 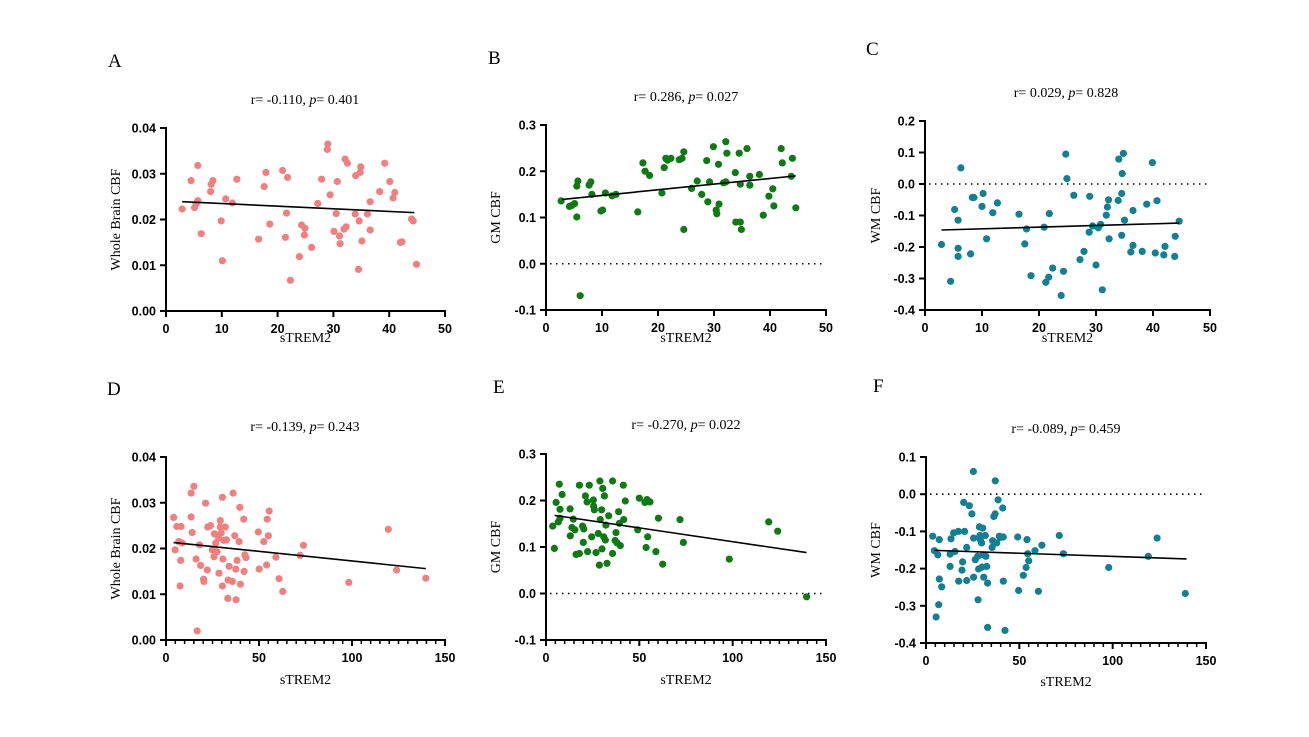 What do you see at coordinates (982, 328) in the screenshot?
I see `x-tick-label: 10` at bounding box center [982, 328].